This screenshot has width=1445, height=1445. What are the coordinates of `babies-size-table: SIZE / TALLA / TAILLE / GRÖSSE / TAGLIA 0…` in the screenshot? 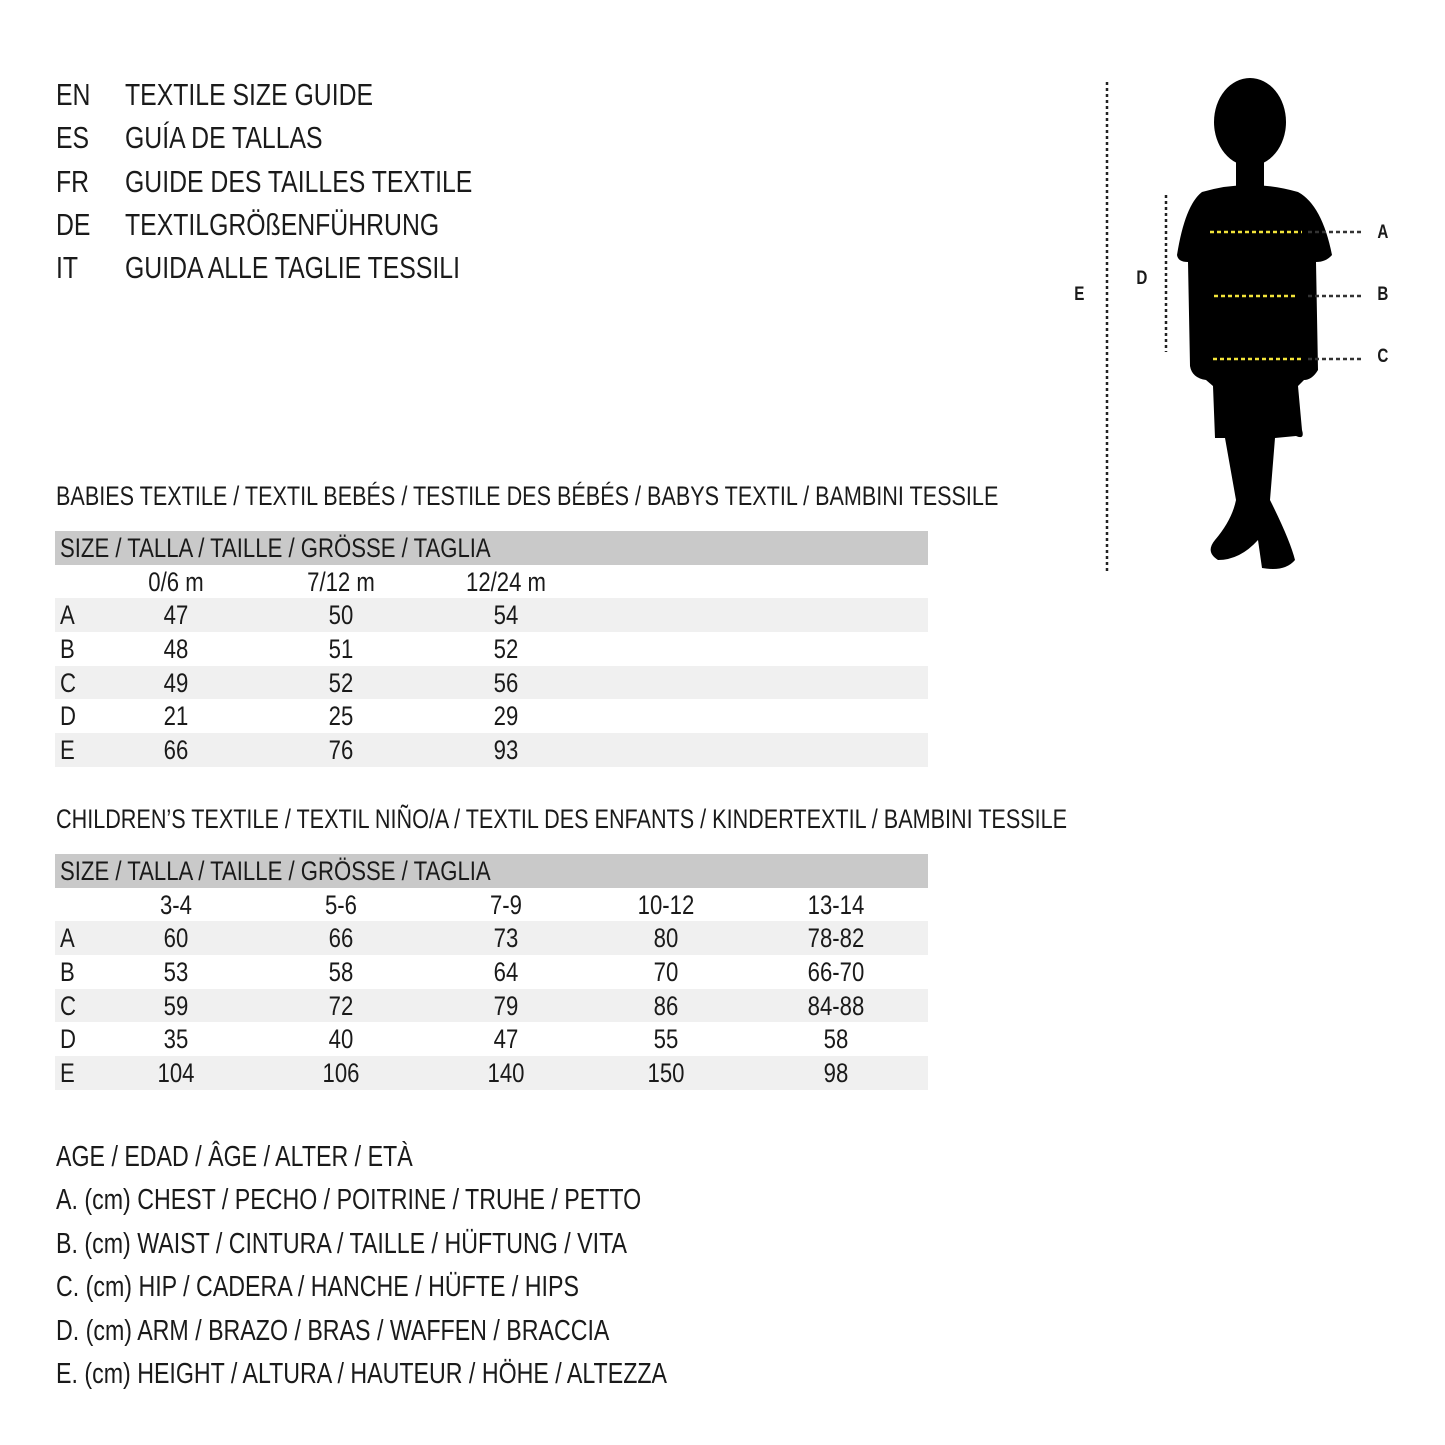 It's located at (491, 649).